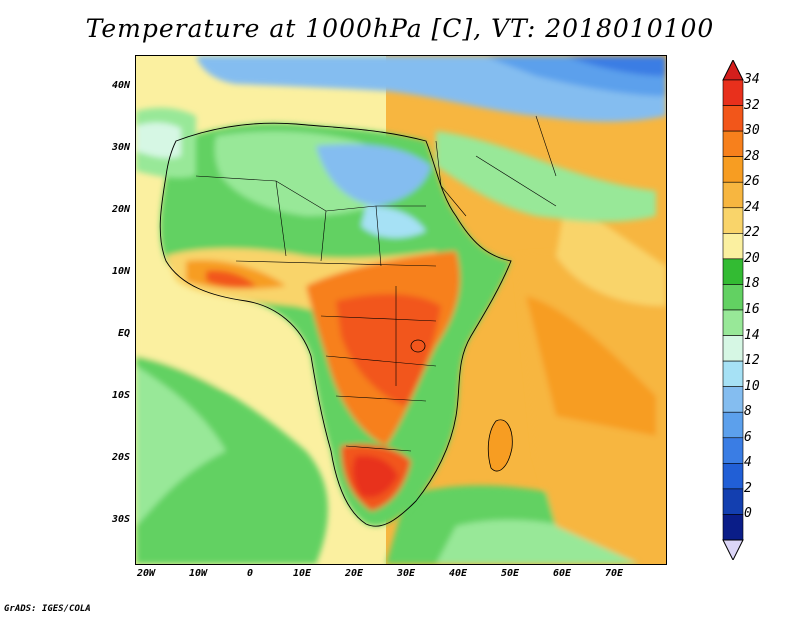  Describe the element at coordinates (120, 519) in the screenshot. I see `lat-label-30s: 30S` at that location.